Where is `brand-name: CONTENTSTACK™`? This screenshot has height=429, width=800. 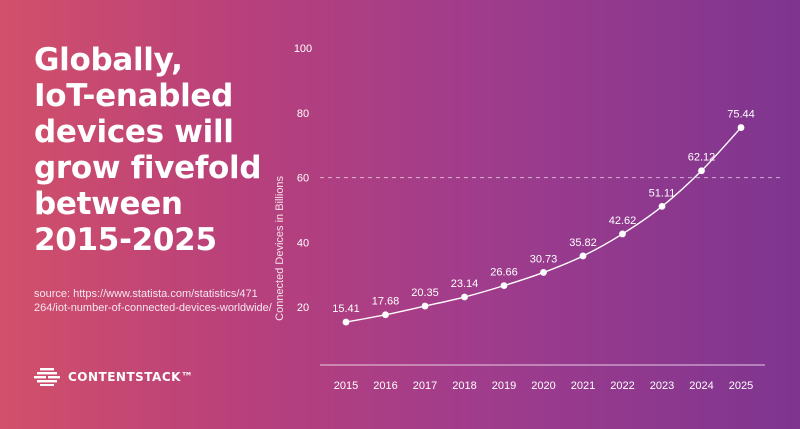 brand-name: CONTENTSTACK™ is located at coordinates (131, 377).